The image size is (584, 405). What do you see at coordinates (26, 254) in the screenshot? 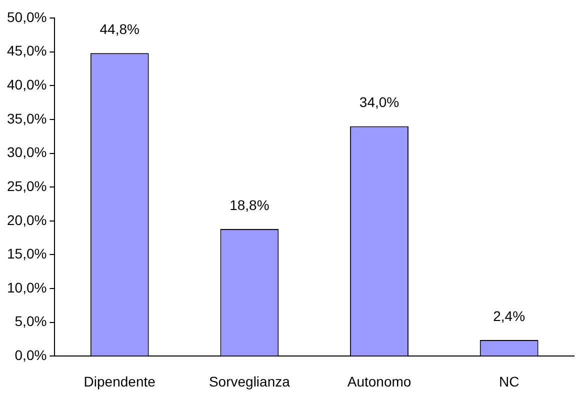
I see `y-tick-label: 15,0%` at bounding box center [26, 254].